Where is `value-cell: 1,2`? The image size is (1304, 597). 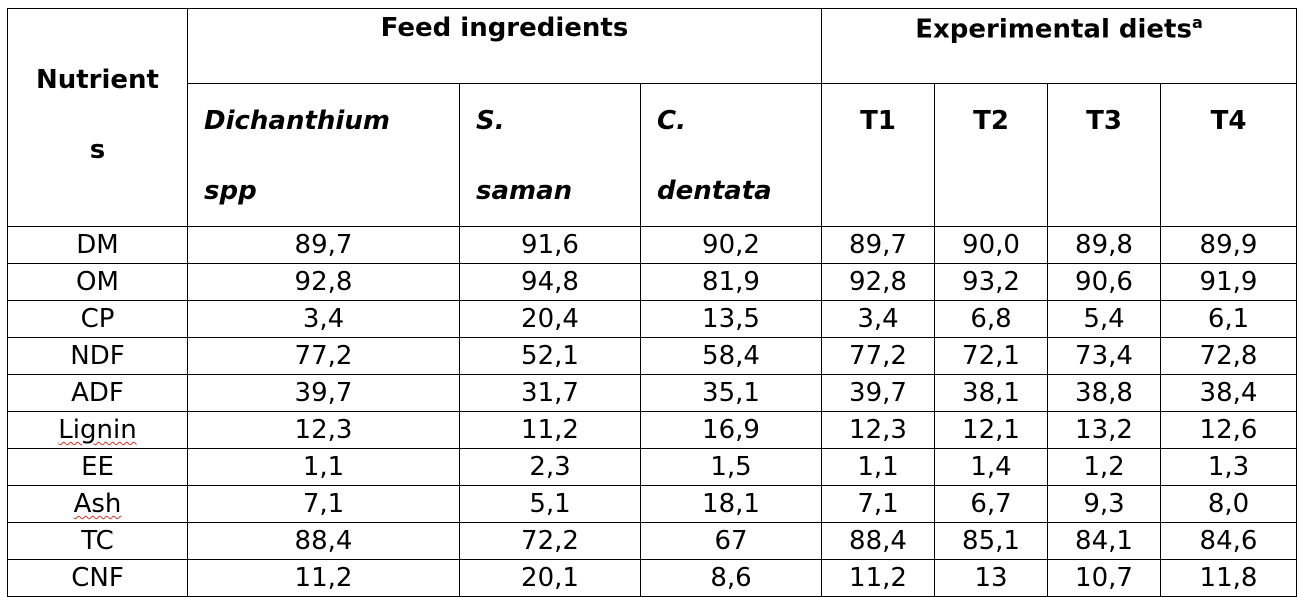
value-cell: 1,2 is located at coordinates (1104, 467).